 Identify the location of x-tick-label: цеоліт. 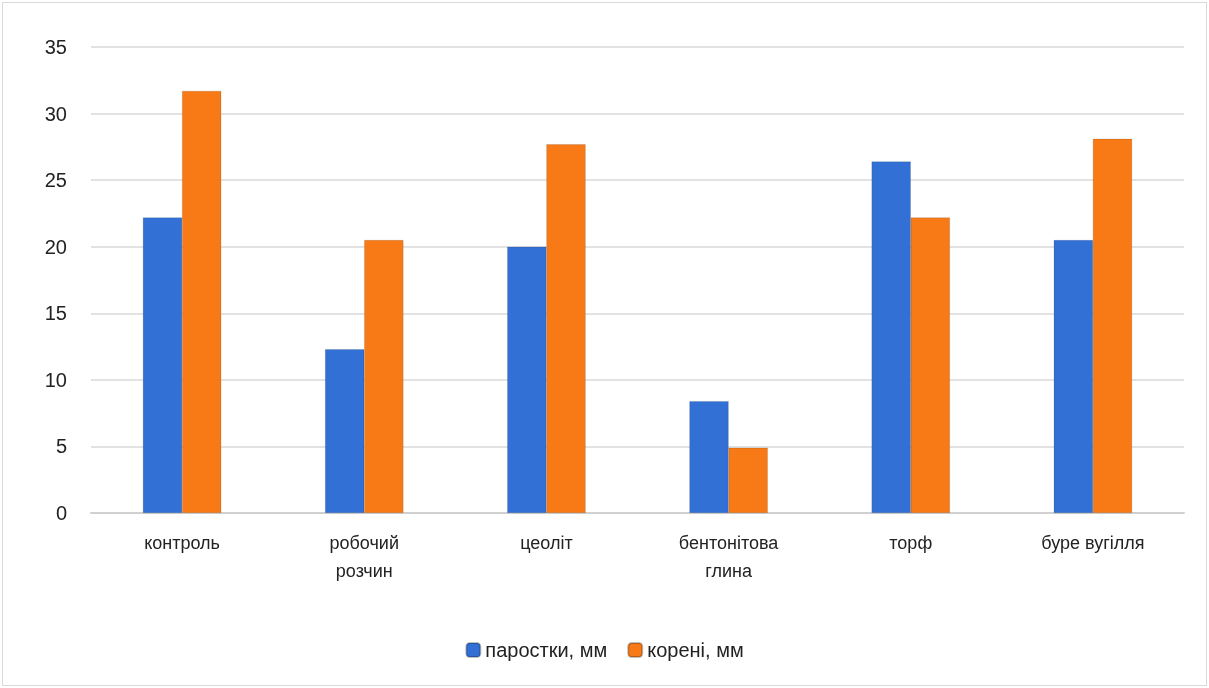
(546, 543).